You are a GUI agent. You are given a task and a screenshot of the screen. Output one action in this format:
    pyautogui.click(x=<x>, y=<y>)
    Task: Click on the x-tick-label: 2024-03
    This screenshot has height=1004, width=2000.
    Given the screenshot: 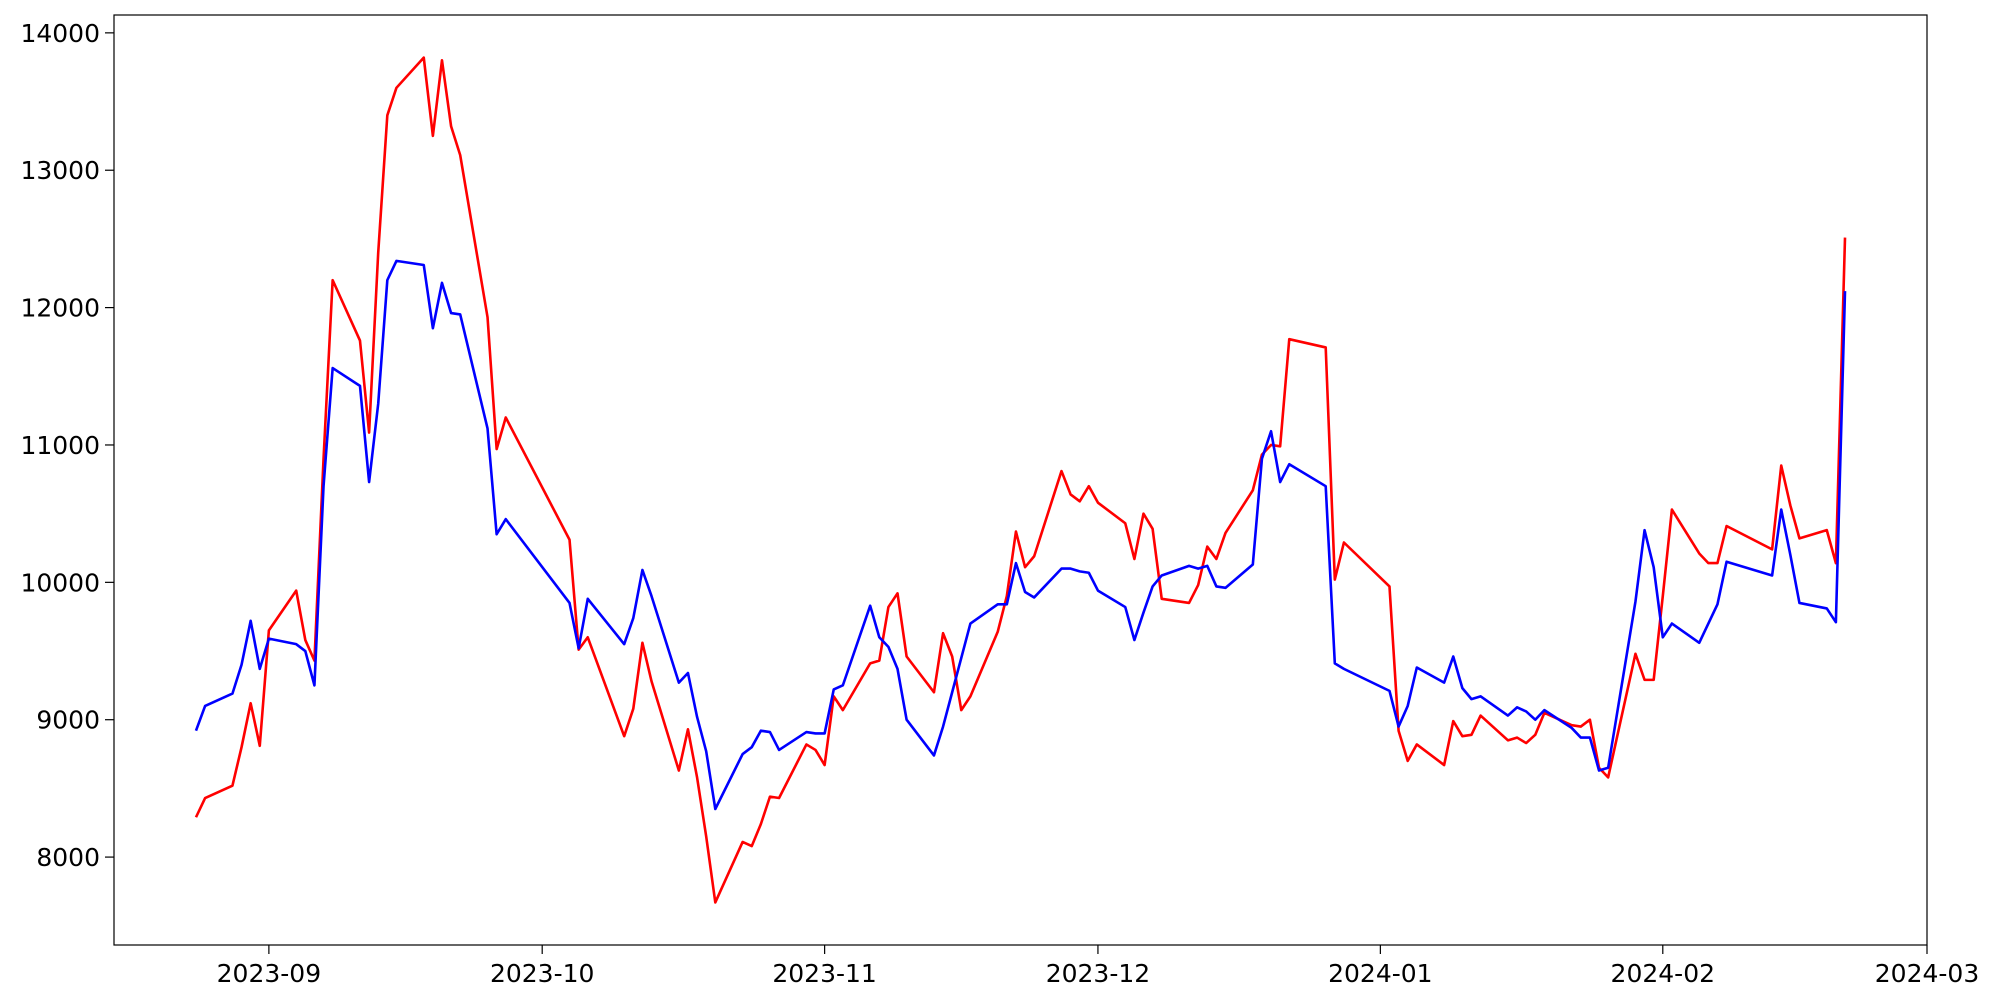 What is the action you would take?
    pyautogui.click(x=1927, y=973)
    